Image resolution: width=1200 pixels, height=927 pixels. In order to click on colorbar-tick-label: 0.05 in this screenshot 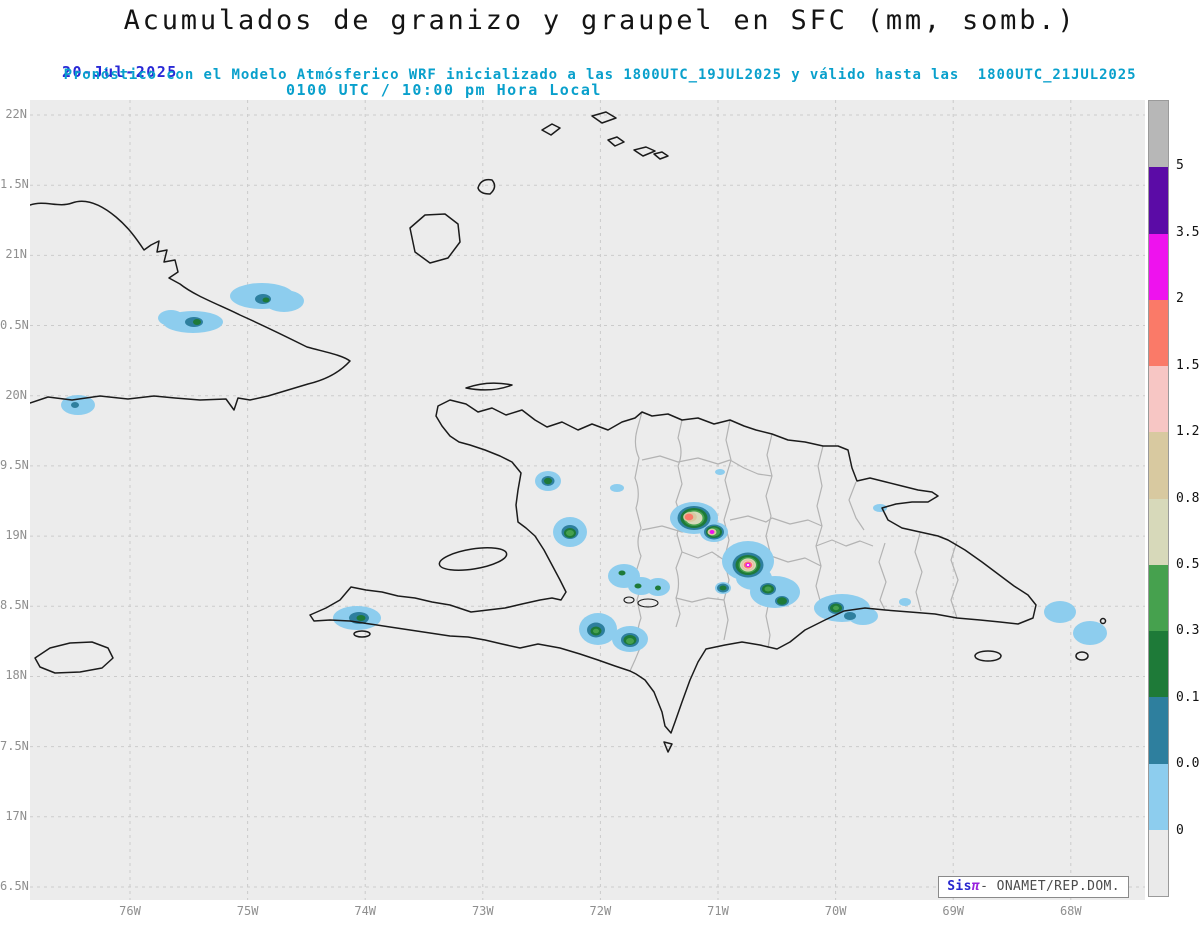, I will do `click(1188, 764)`.